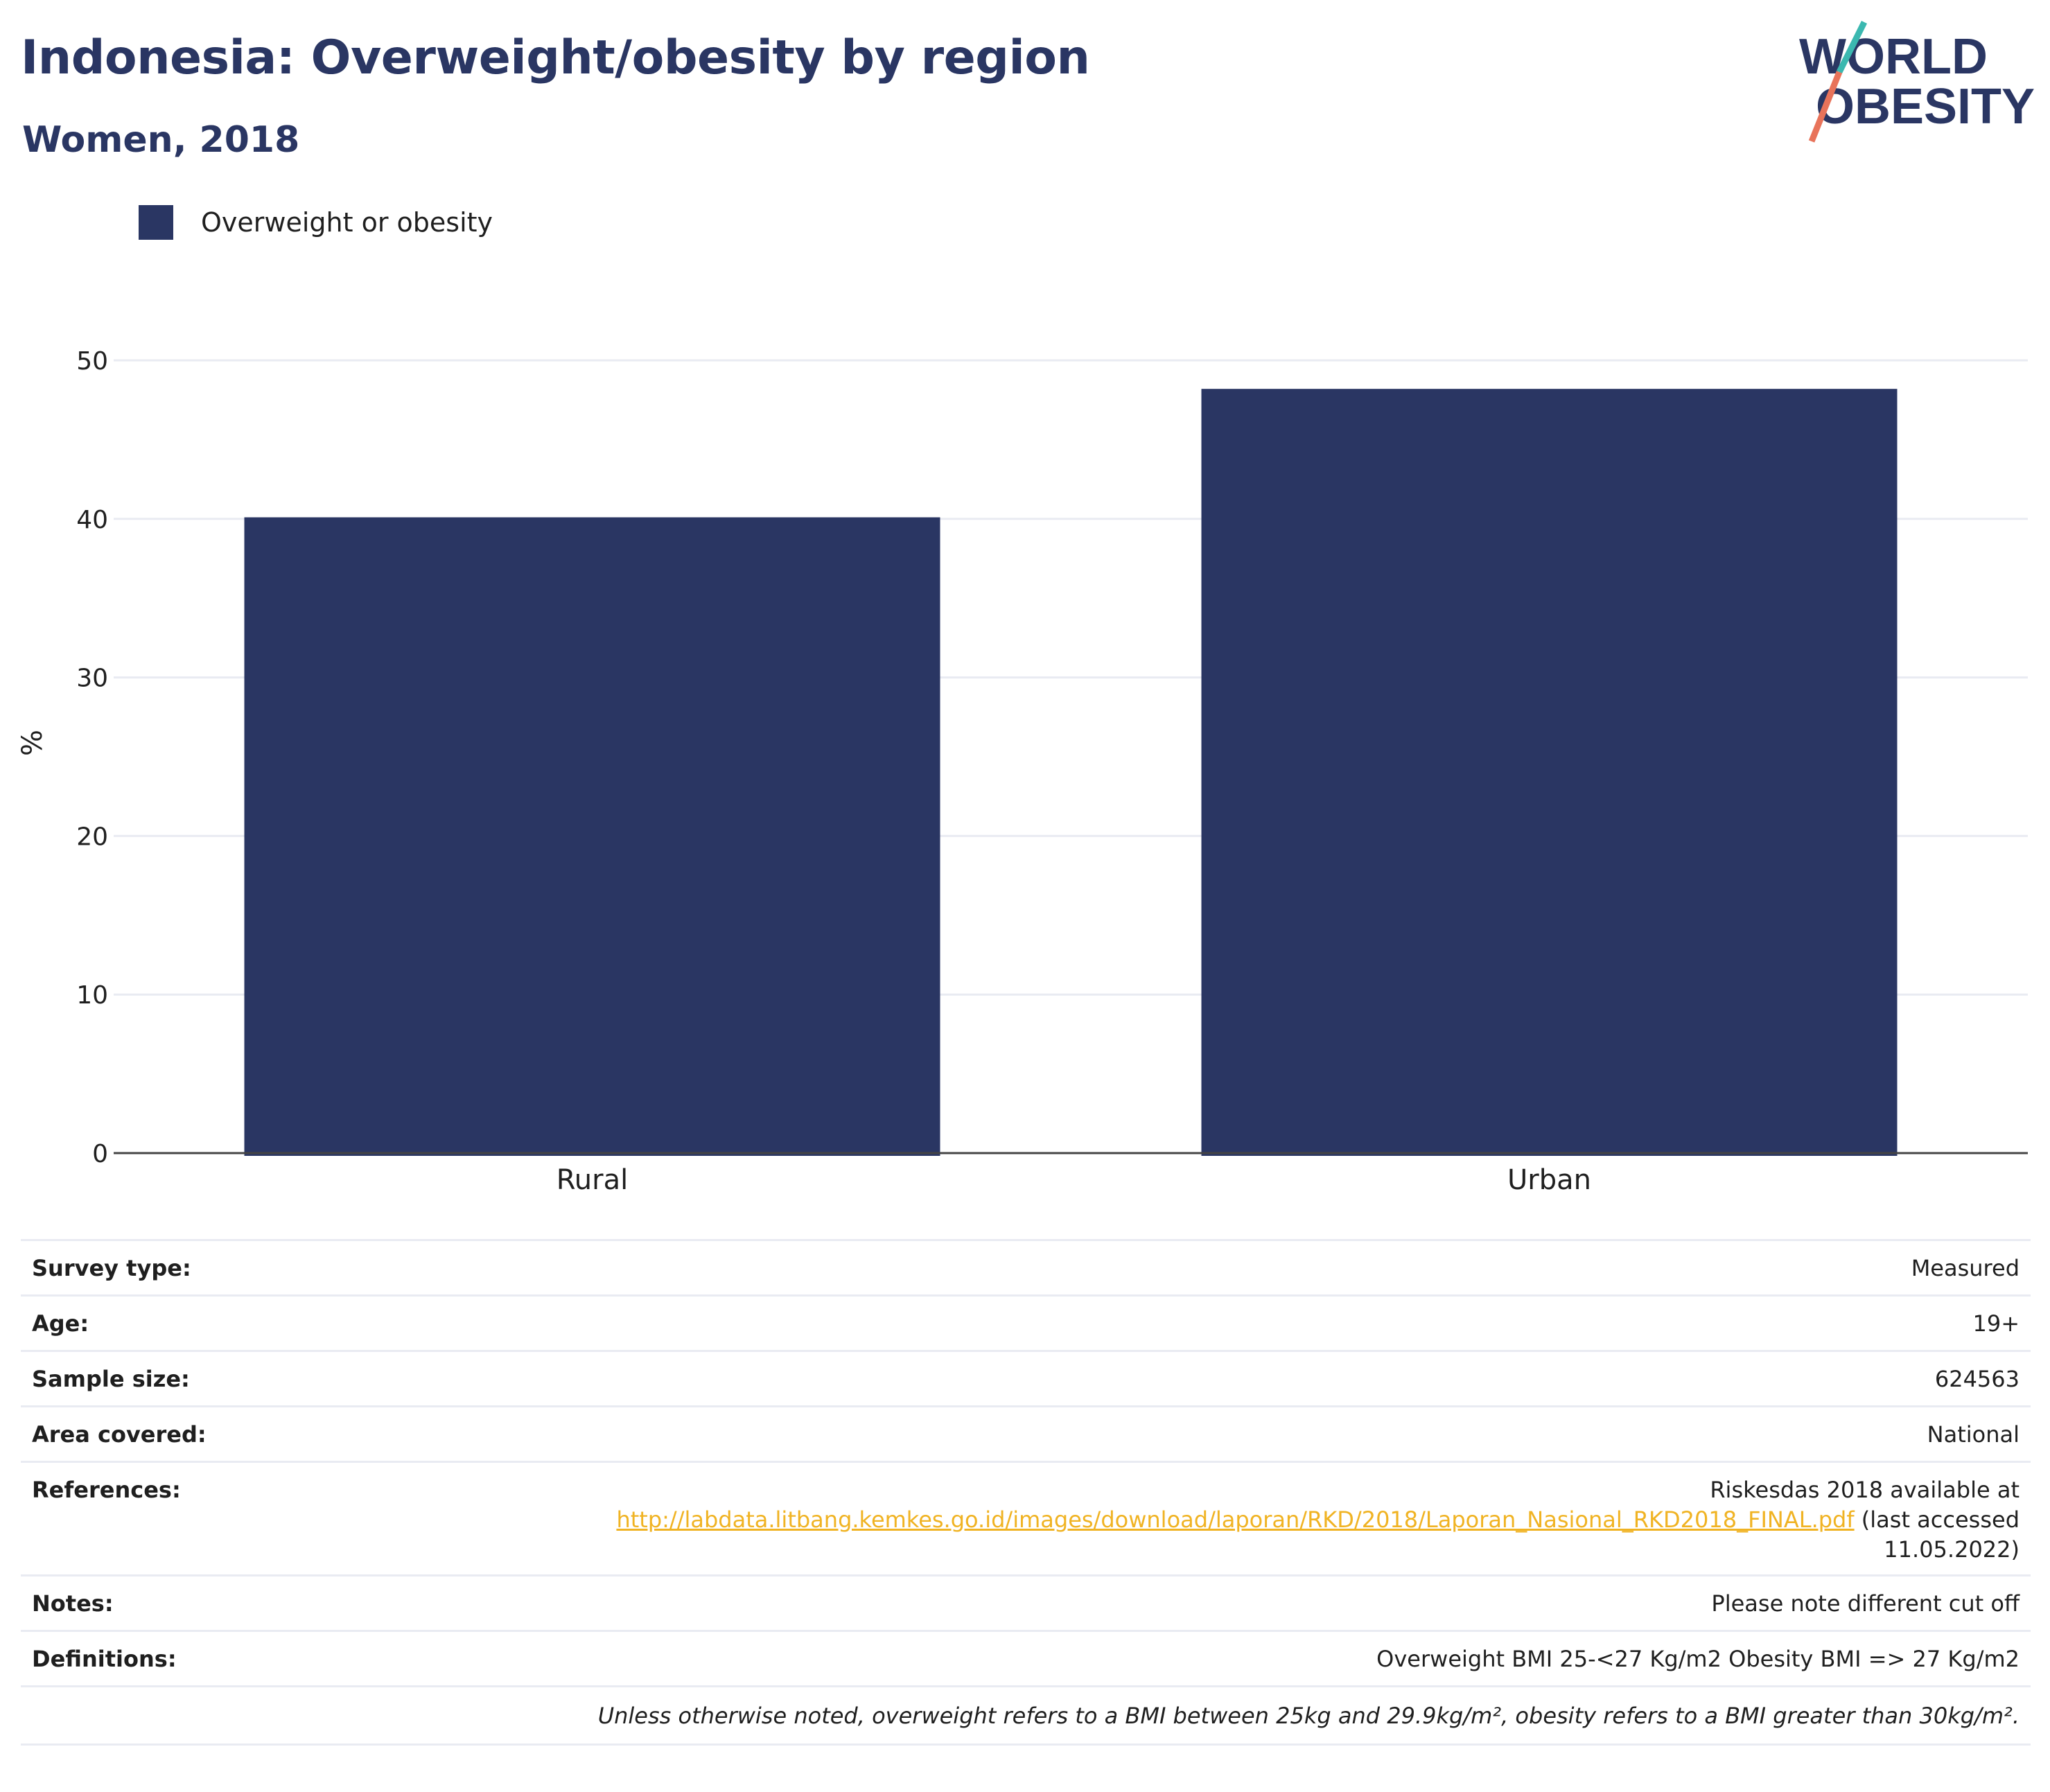  I want to click on x-category-label: Rural, so click(592, 1180).